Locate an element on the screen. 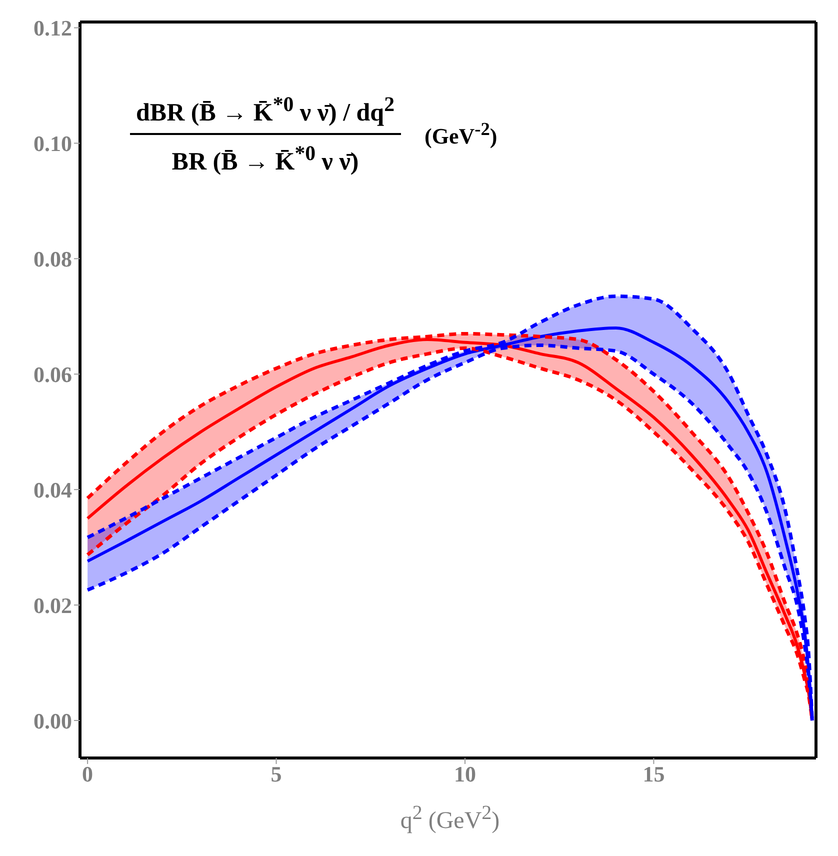  x-tick-label: 15 is located at coordinates (653, 774).